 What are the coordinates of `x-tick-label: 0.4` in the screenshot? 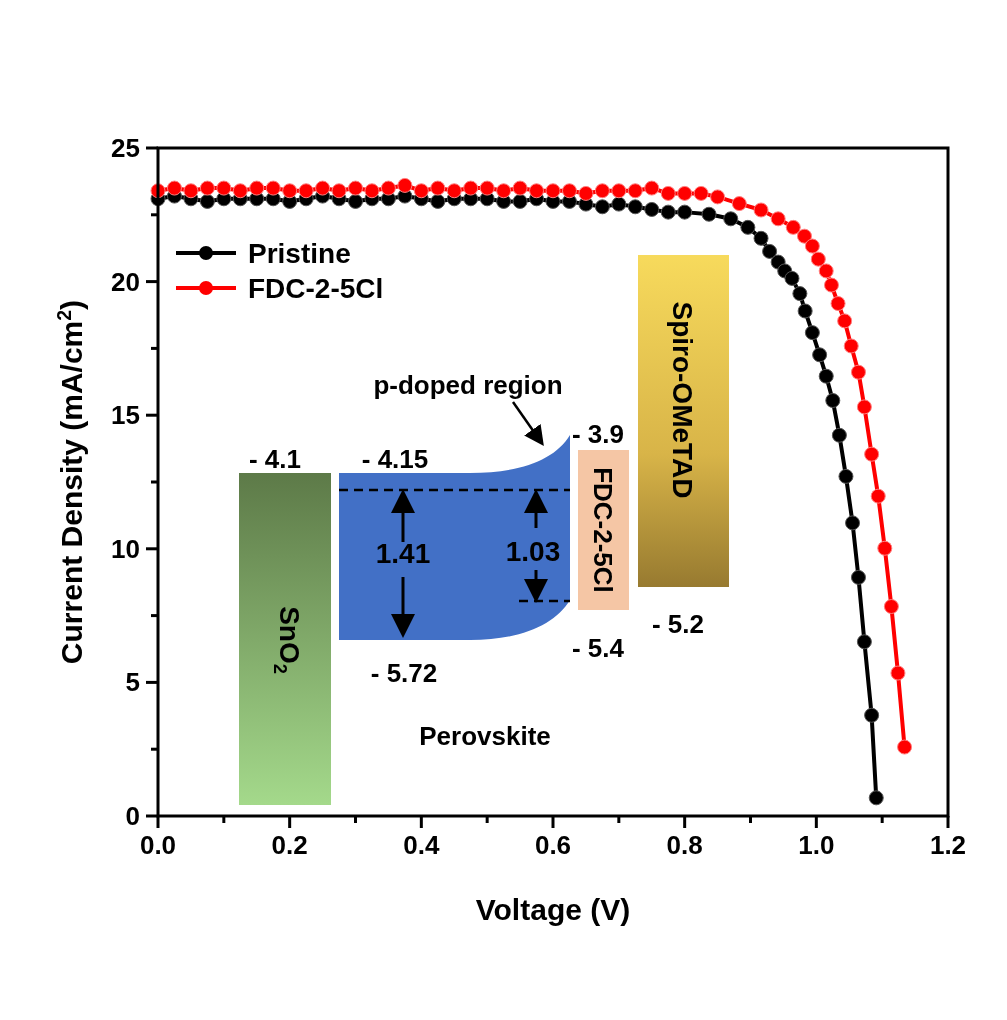 It's located at (421, 845).